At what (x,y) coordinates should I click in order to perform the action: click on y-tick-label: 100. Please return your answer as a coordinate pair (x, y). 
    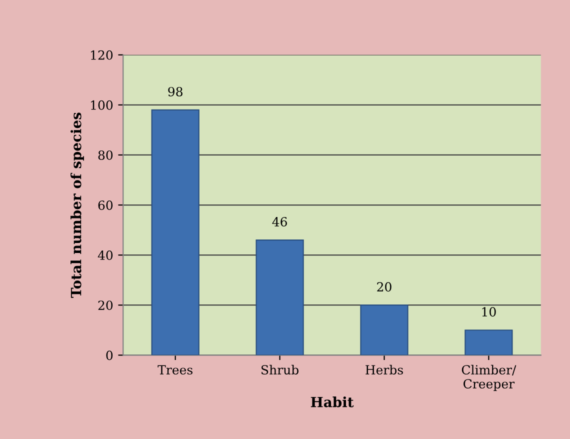
    Looking at the image, I should click on (102, 105).